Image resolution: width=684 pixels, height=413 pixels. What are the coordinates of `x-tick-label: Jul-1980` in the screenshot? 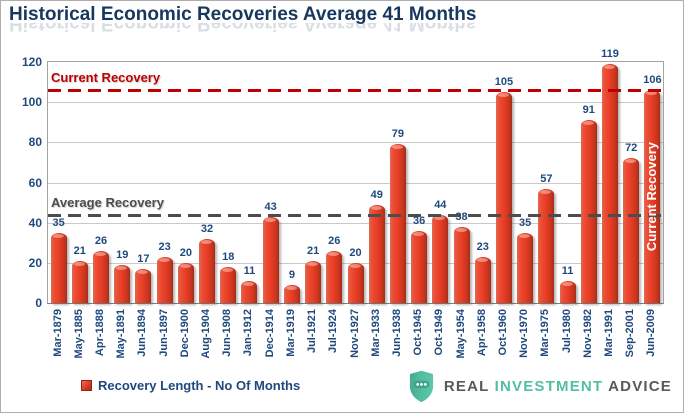 It's located at (566, 331).